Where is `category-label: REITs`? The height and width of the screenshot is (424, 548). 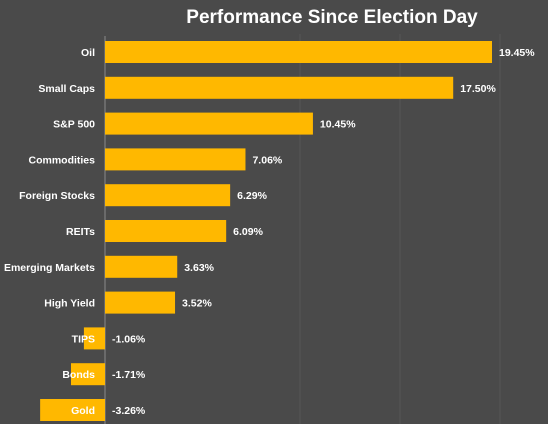 category-label: REITs is located at coordinates (80, 232).